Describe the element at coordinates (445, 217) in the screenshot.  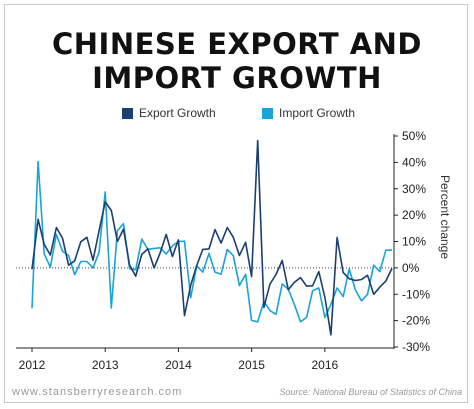
I see `y-axis-title: Percent change` at that location.